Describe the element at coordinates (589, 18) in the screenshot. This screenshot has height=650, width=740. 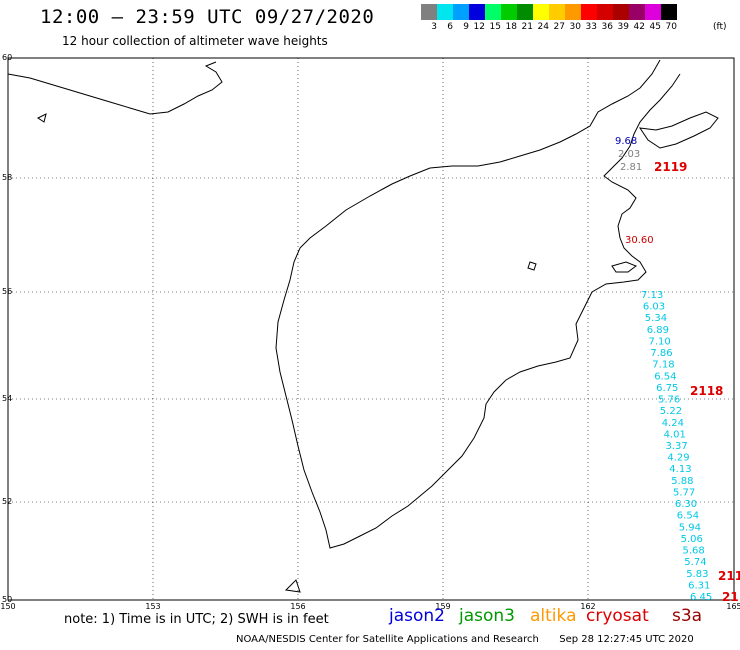
I see `color-scale-cell: 33` at that location.